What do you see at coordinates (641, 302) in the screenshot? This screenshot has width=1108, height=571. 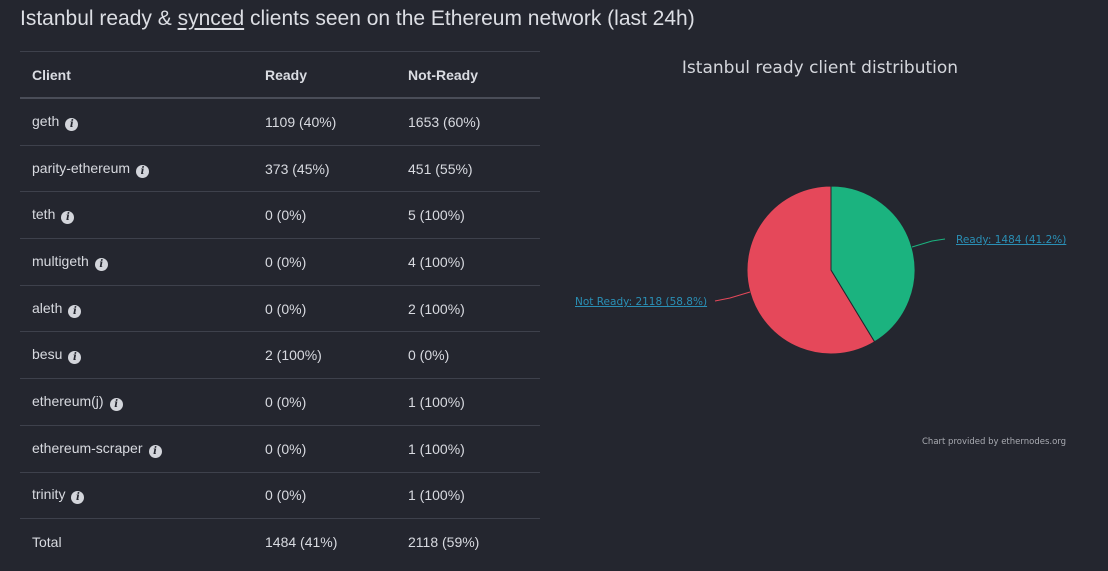 I see `pie-label-not-ready: Not Ready: 2118 (58.8%)` at bounding box center [641, 302].